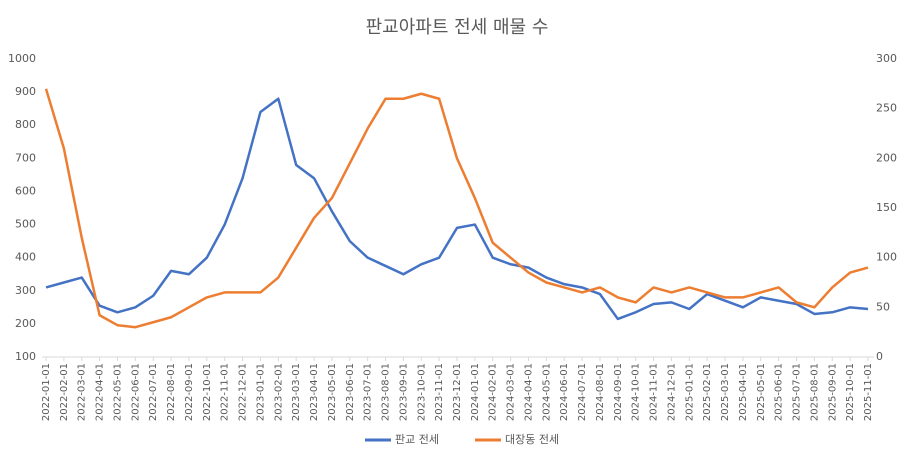 The height and width of the screenshot is (465, 914). I want to click on x-tick-label: 2022-01-01, so click(46, 392).